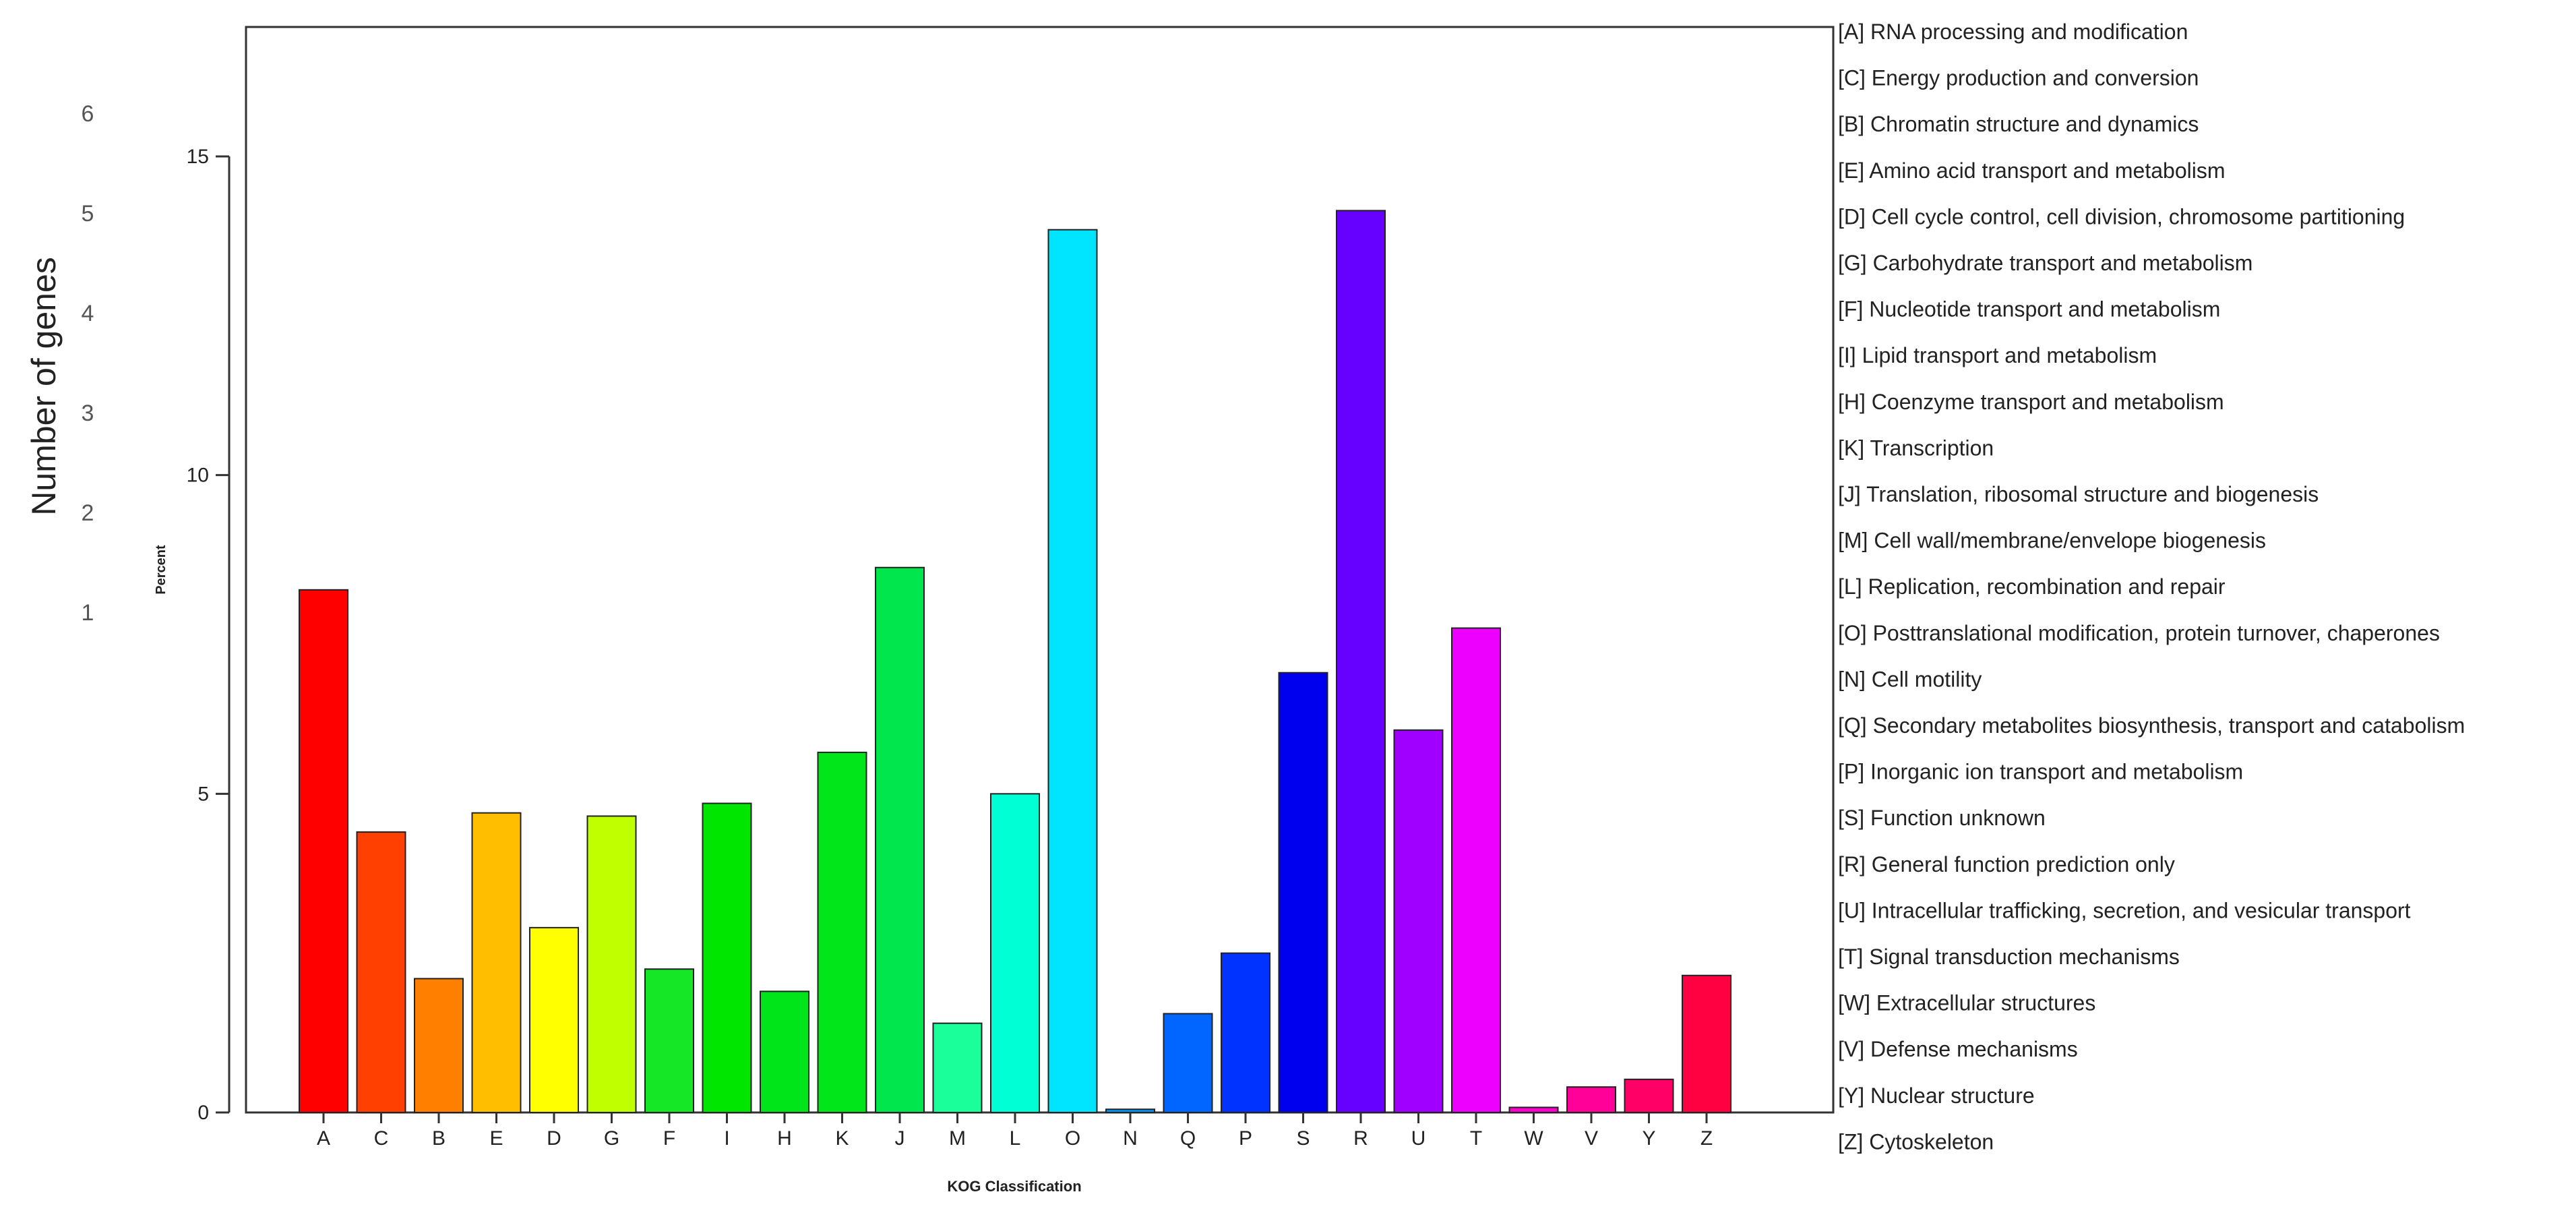  What do you see at coordinates (439, 1138) in the screenshot?
I see `x-tick-label-B: B` at bounding box center [439, 1138].